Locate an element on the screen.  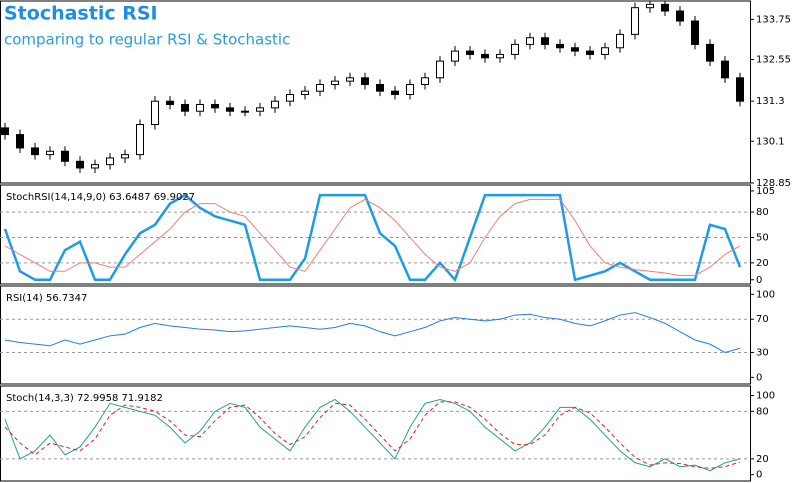
indicator-label: Stoch(14,3,3) 72.9958 71.9182 is located at coordinates (84, 398).